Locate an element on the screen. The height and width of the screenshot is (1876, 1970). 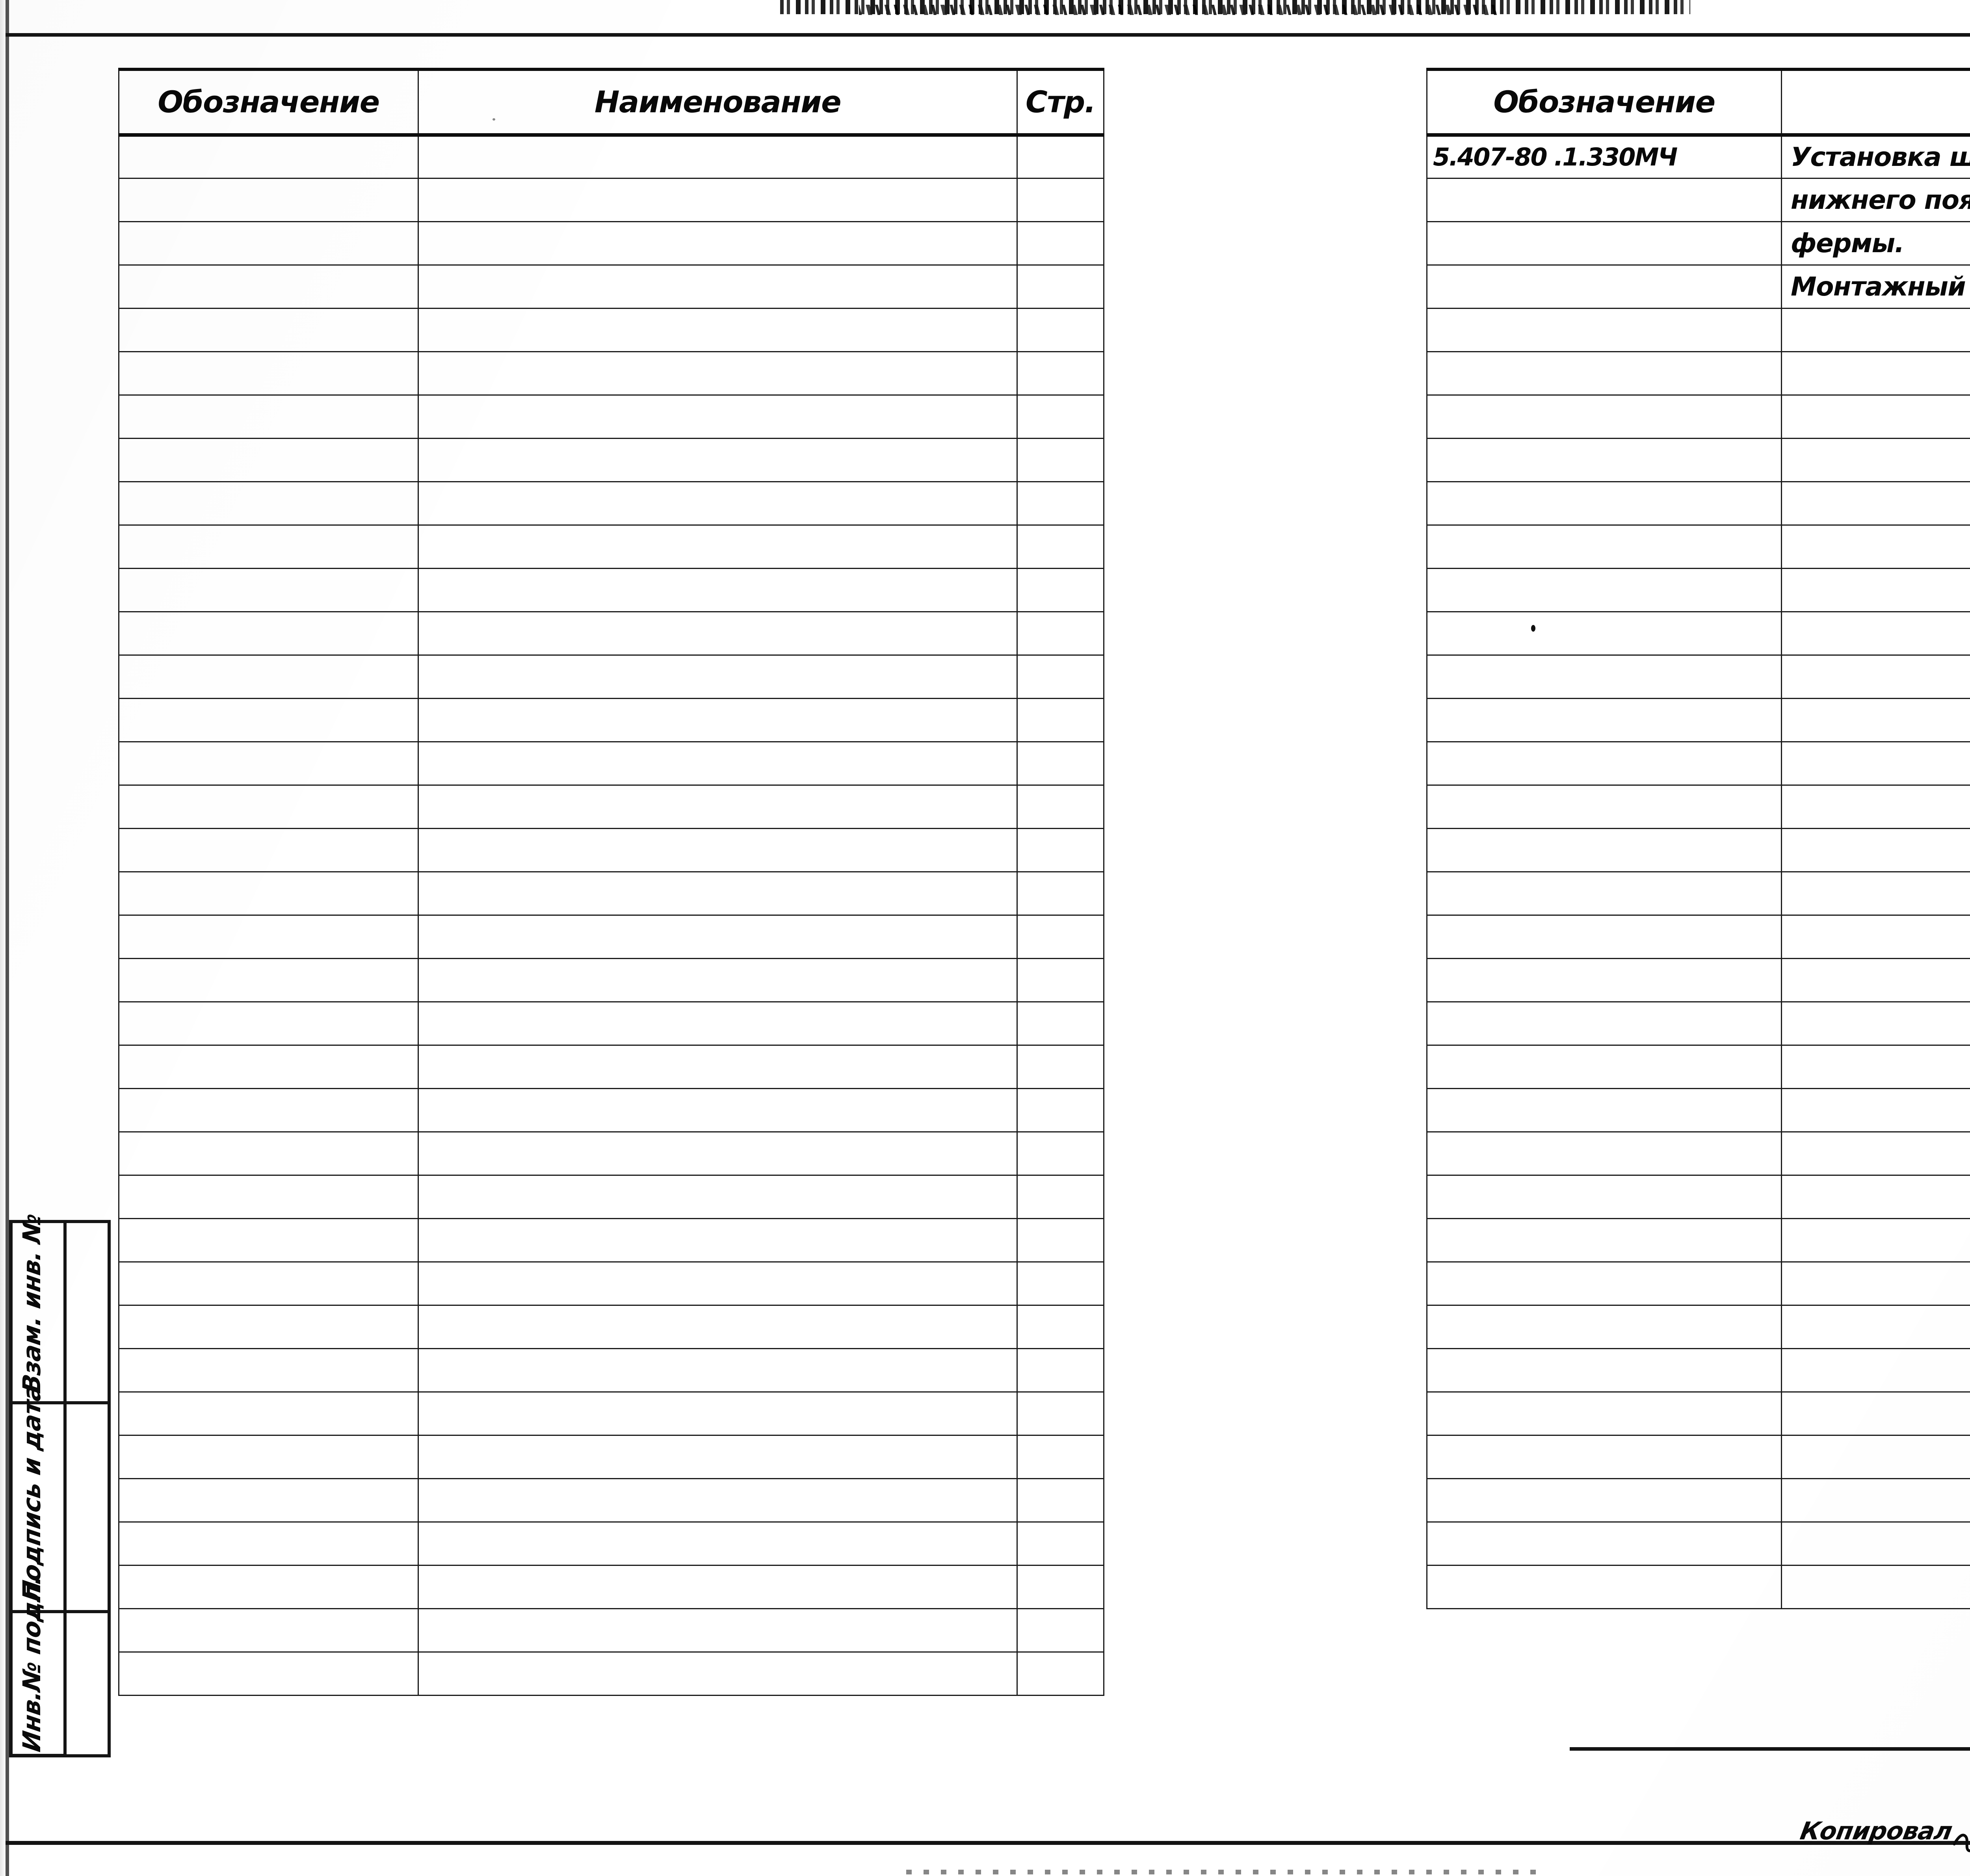
margin-box-inv-podl is located at coordinates (38, 1684).